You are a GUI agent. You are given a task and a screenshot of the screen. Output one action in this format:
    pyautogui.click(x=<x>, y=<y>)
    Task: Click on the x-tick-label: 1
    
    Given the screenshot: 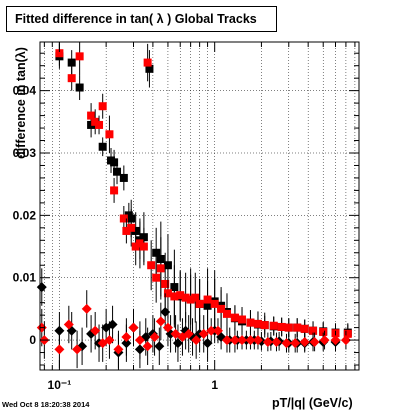 What is the action you would take?
    pyautogui.click(x=214, y=385)
    